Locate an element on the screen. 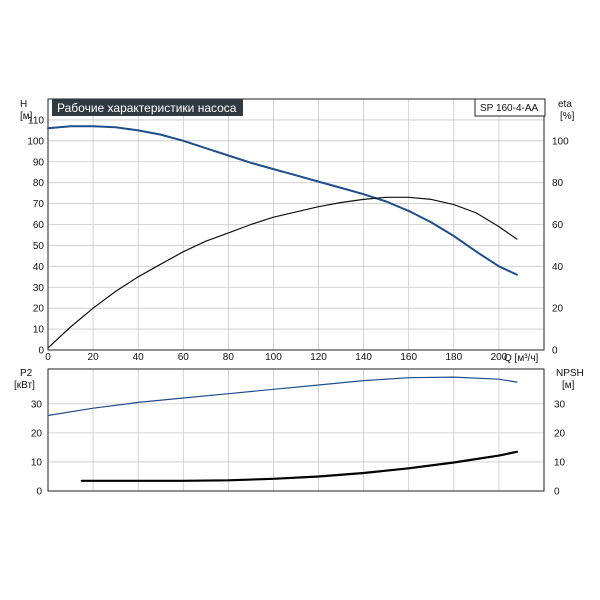 This screenshot has height=600, width=600. eta-tick-label: 0 is located at coordinates (555, 351).